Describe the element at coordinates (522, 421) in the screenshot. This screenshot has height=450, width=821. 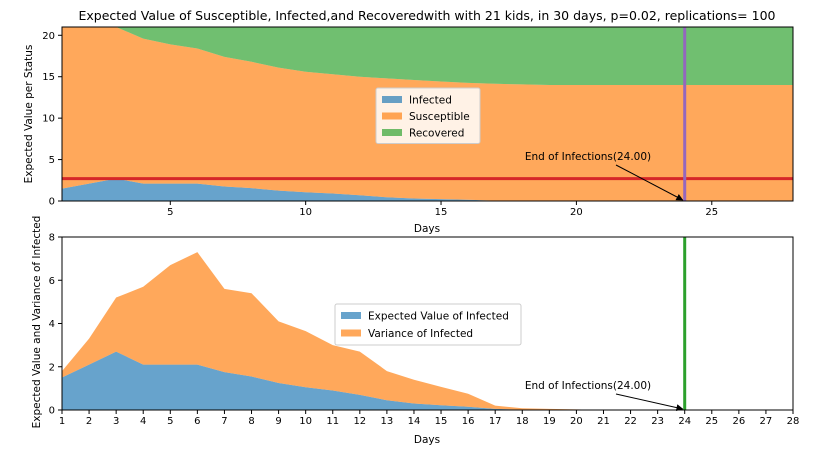
I see `bot-xtick-label: 18` at that location.